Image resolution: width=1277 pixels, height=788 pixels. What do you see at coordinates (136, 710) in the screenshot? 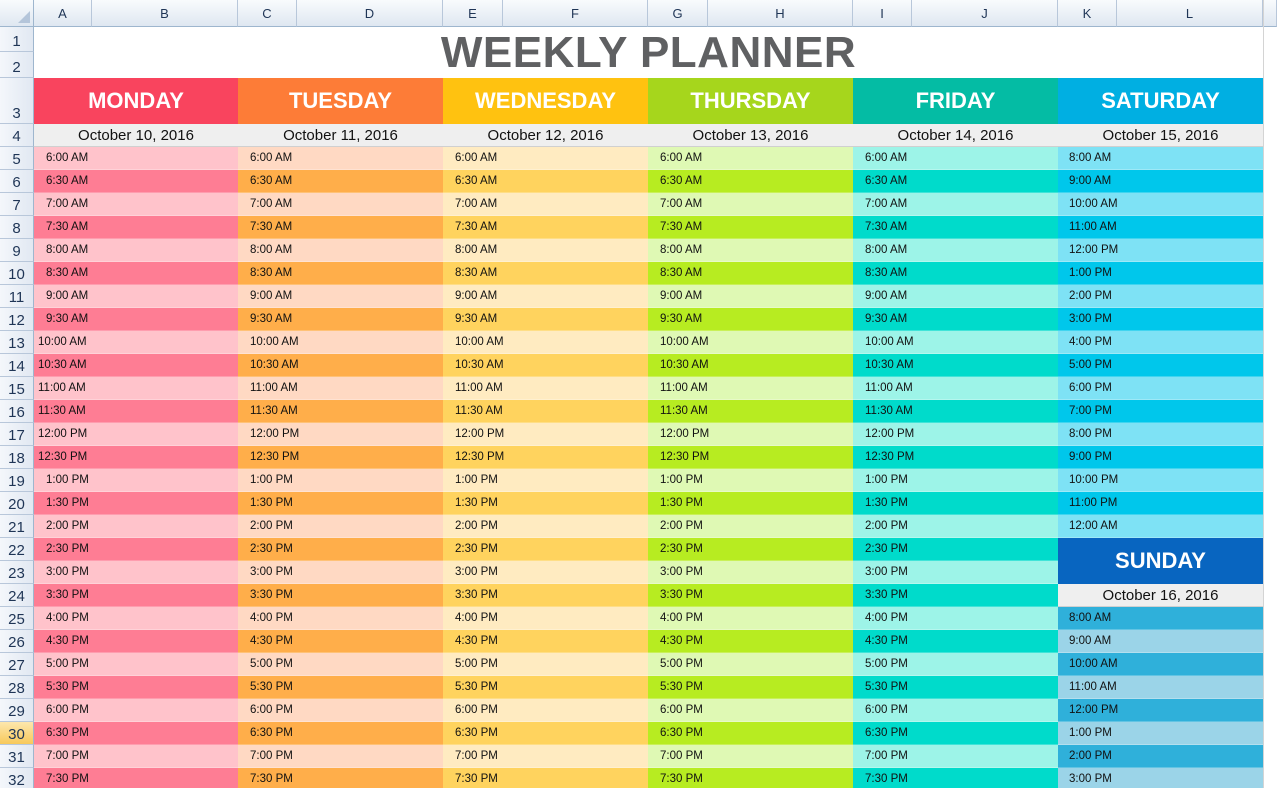
I see `time-slot-monday: 6:00 PM` at bounding box center [136, 710].